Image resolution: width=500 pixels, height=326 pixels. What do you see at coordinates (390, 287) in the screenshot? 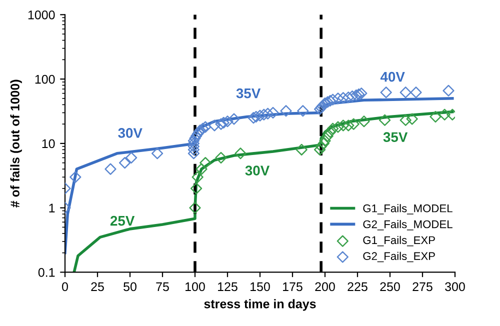
I see `x-tick-label: 250` at bounding box center [390, 287].